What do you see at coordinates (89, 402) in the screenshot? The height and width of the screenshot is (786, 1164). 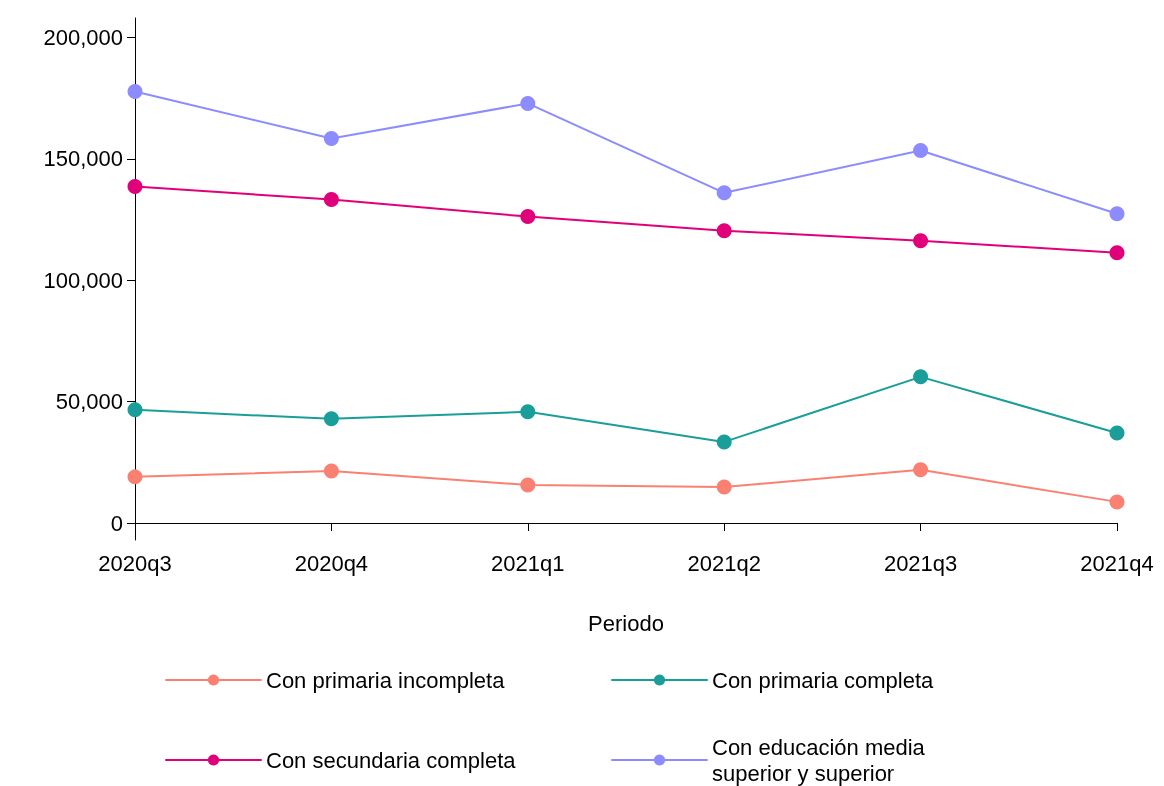 I see `y-tick-label: 50,000` at bounding box center [89, 402].